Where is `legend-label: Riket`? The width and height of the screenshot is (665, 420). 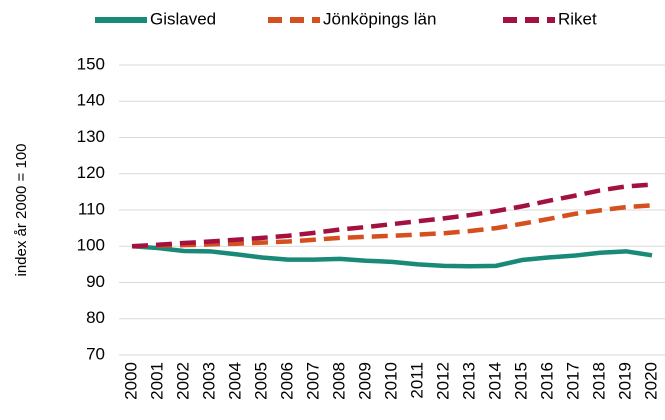 legend-label: Riket is located at coordinates (577, 18).